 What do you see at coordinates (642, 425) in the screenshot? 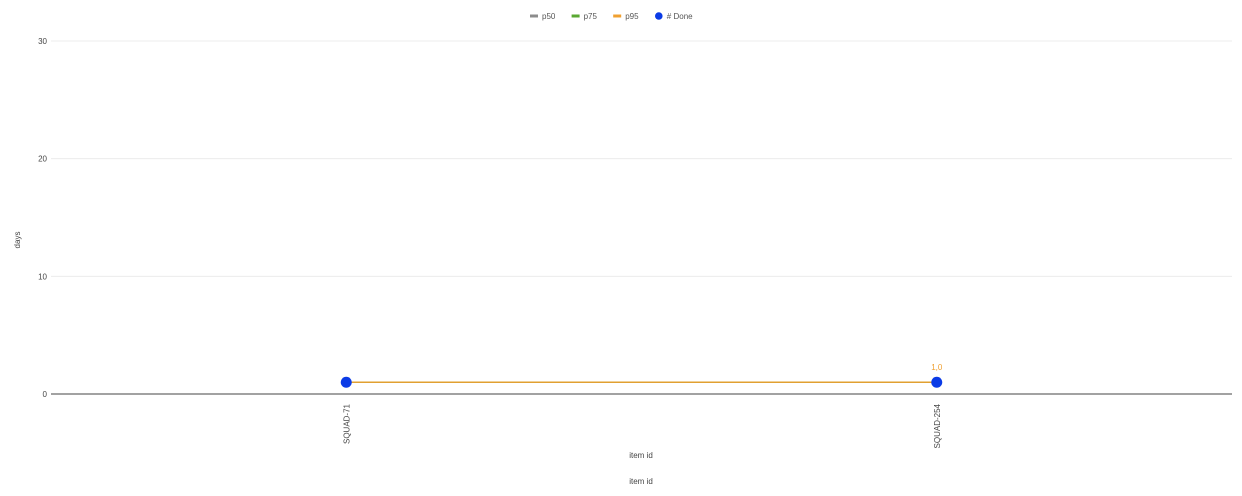
I see `x-axis-ticks: SQUAD-71 SQUAD-254` at bounding box center [642, 425].